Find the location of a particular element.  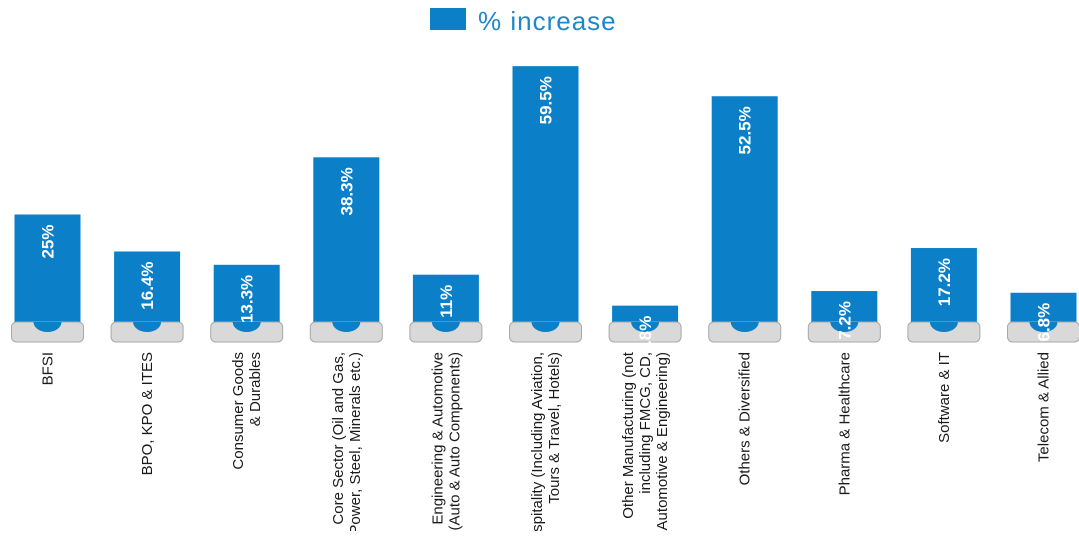

bar-bases is located at coordinates (545, 332).